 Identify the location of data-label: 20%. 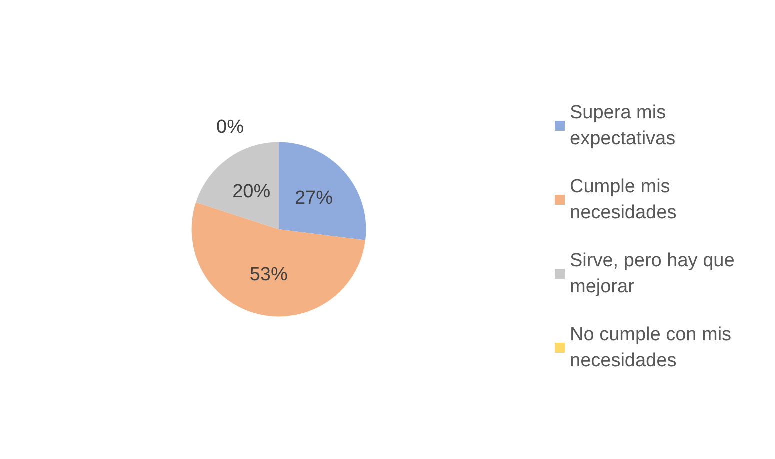
(251, 191).